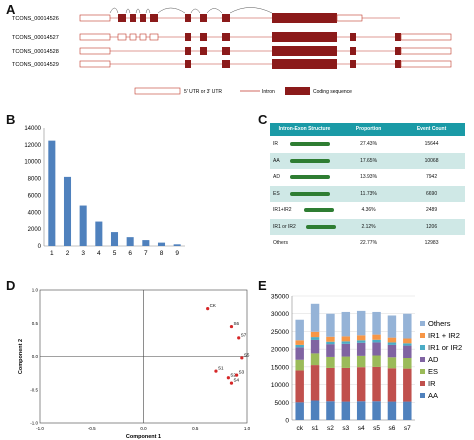 The image size is (474, 440). I want to click on table-row: Others 22.77% 12983, so click(367, 243).